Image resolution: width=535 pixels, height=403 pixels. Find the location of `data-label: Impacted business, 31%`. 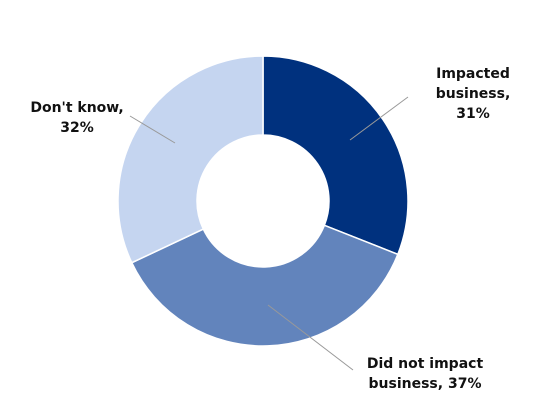

data-label: Impacted business, 31% is located at coordinates (473, 94).